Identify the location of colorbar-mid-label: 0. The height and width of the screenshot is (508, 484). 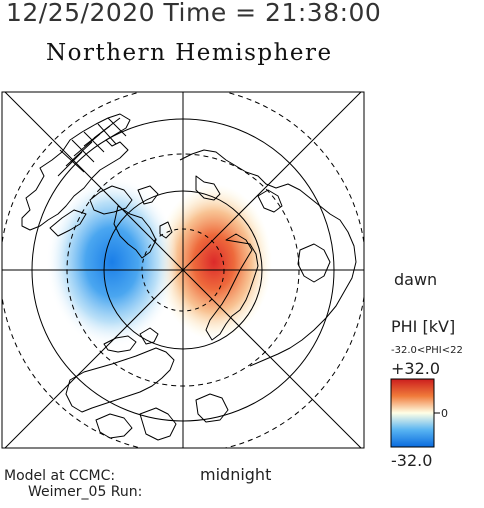
(444, 413).